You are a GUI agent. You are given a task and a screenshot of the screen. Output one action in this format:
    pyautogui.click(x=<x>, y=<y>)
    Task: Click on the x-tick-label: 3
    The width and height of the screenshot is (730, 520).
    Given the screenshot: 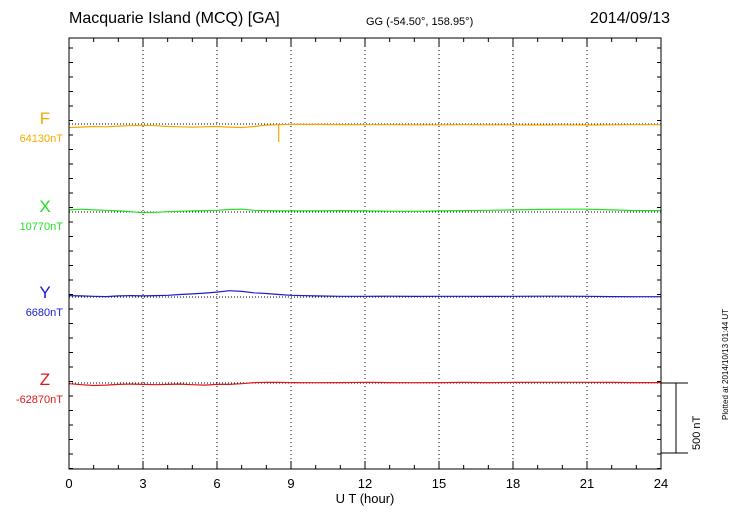 What is the action you would take?
    pyautogui.click(x=142, y=483)
    